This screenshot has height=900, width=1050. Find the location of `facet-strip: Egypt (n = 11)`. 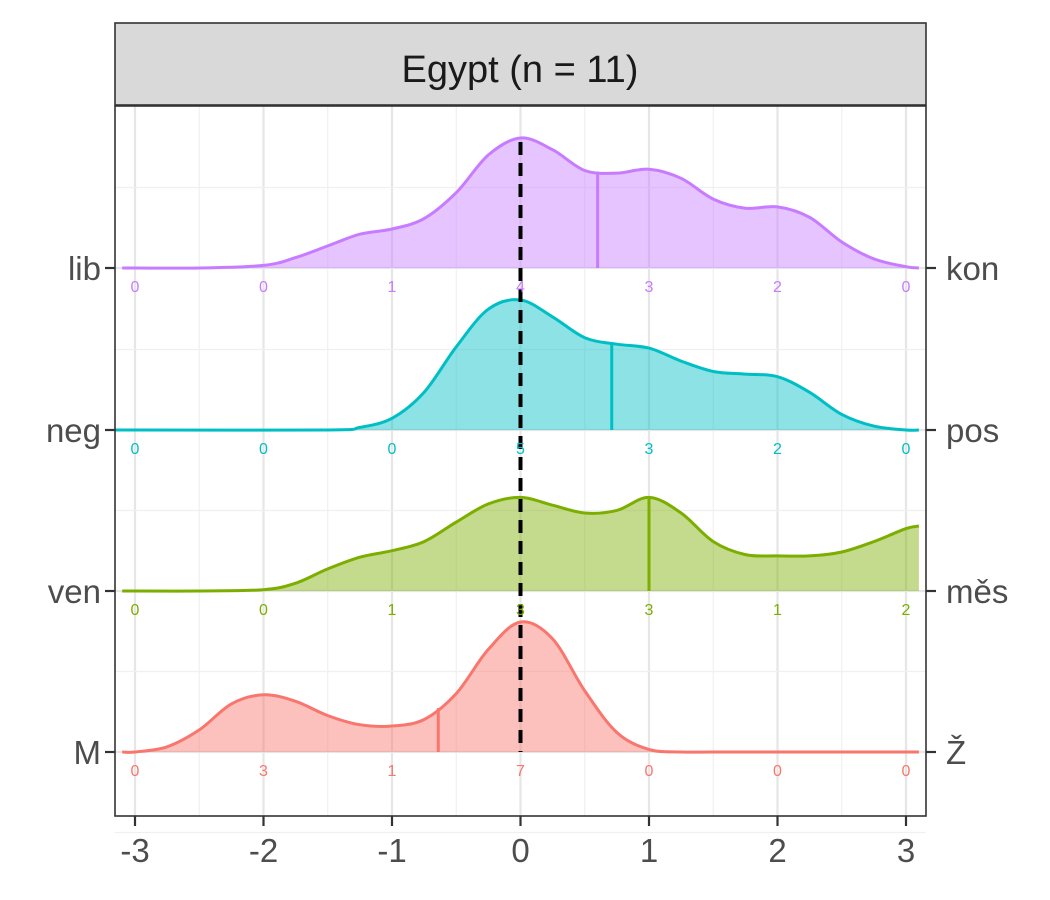

facet-strip: Egypt (n = 11) is located at coordinates (520, 64).